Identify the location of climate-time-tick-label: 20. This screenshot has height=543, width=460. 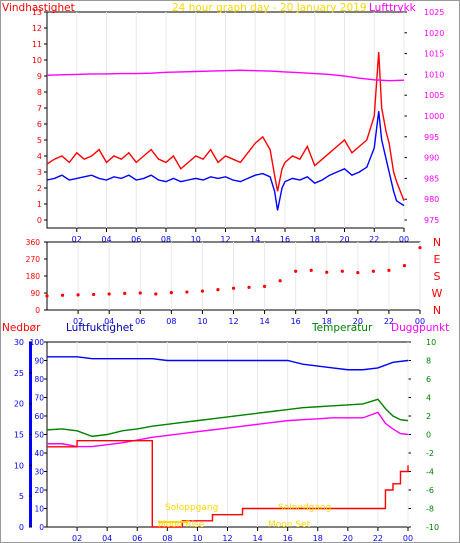
(348, 538).